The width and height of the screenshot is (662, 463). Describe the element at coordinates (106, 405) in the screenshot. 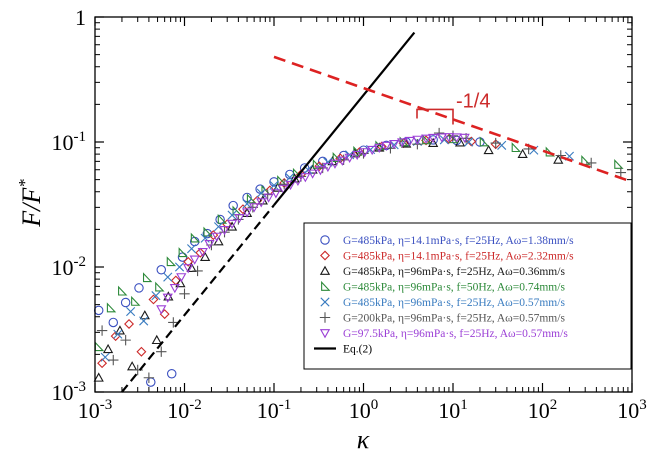

I see `x-tick-label-exp: -3` at that location.